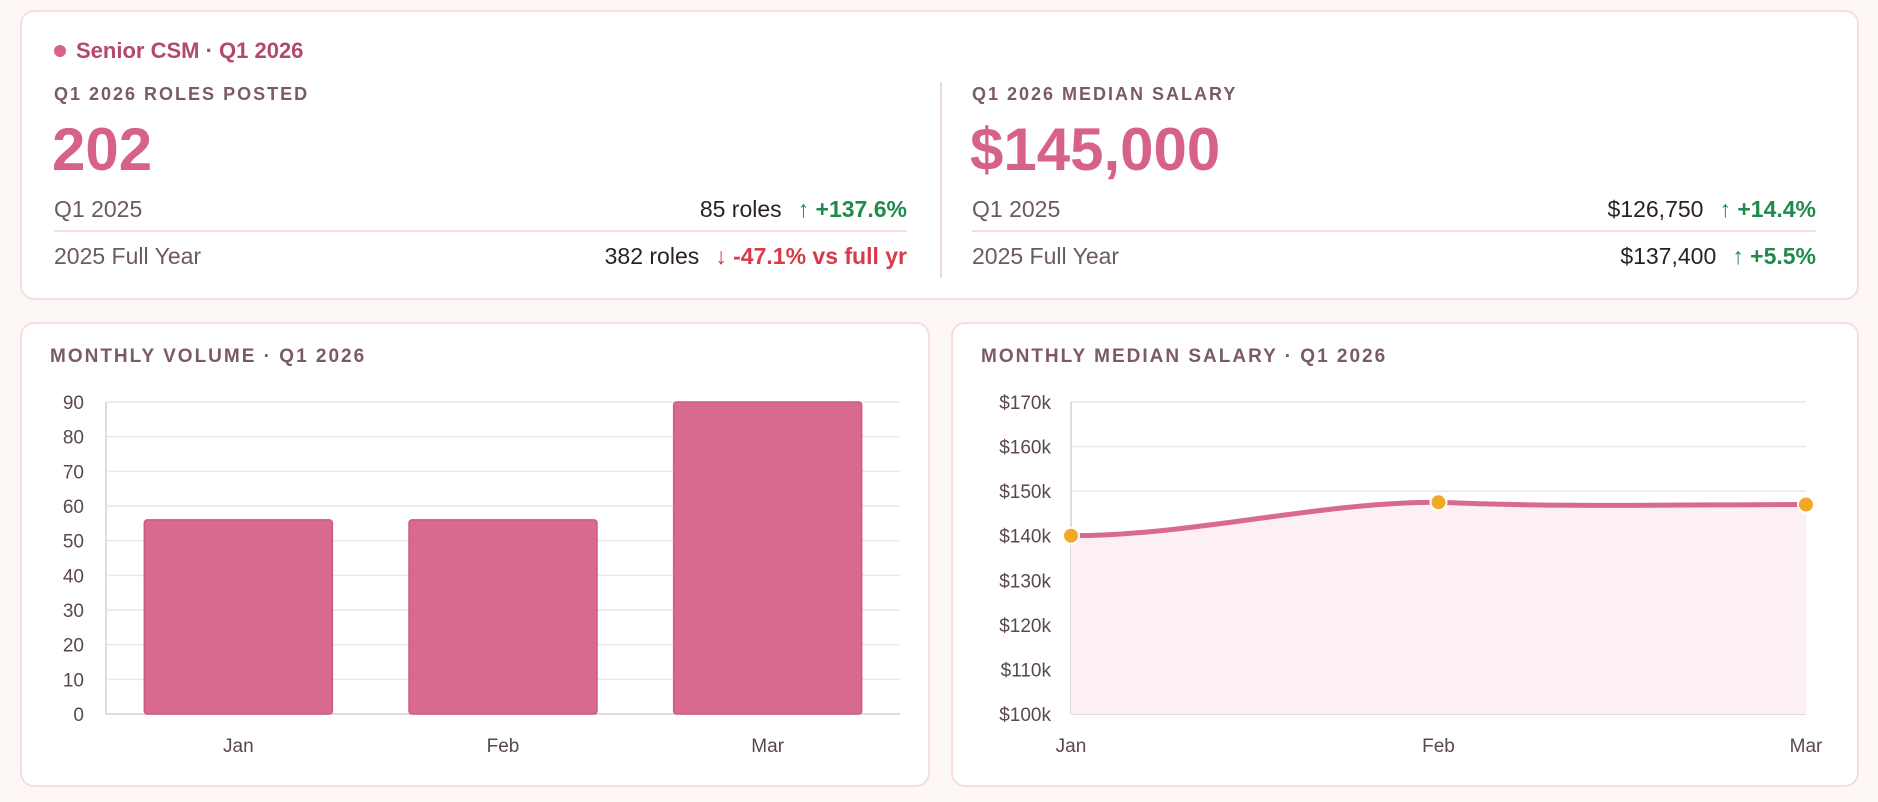  I want to click on y-tick-label: 50, so click(73, 542).